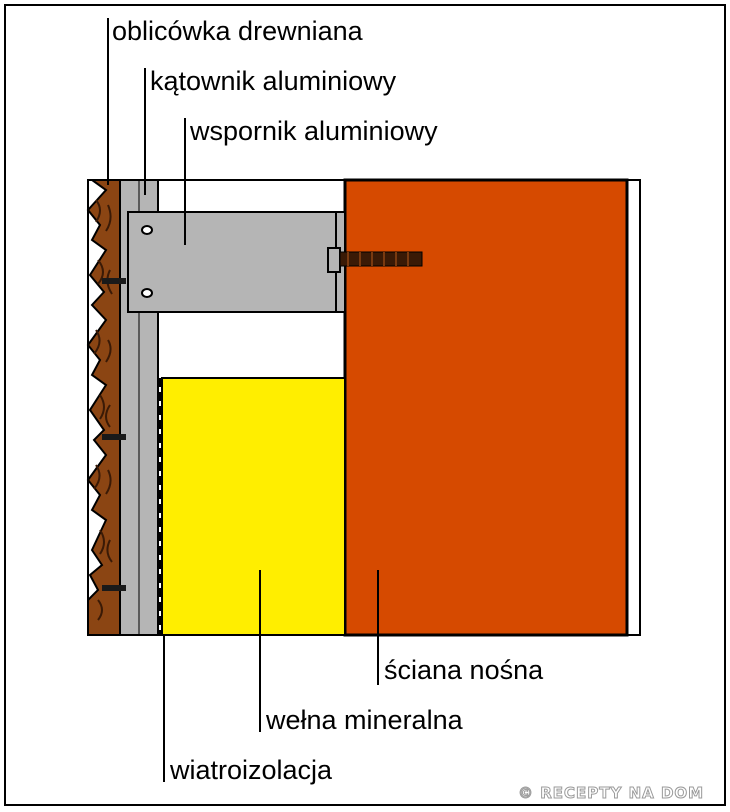 The image size is (730, 812). What do you see at coordinates (611, 793) in the screenshot?
I see `watermark: © RECEPTY NA DOM` at bounding box center [611, 793].